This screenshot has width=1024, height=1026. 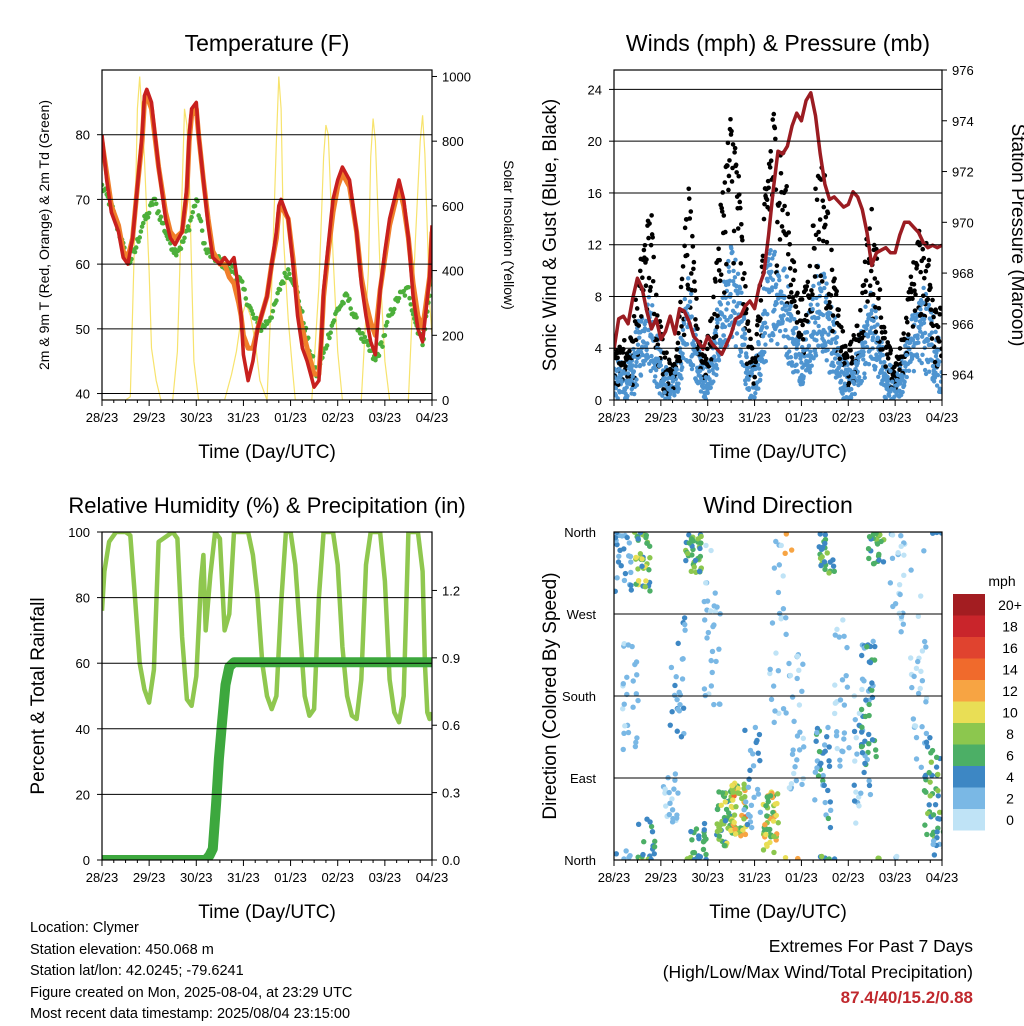 I want to click on x-tick-label: 01/23, so click(x=801, y=877).